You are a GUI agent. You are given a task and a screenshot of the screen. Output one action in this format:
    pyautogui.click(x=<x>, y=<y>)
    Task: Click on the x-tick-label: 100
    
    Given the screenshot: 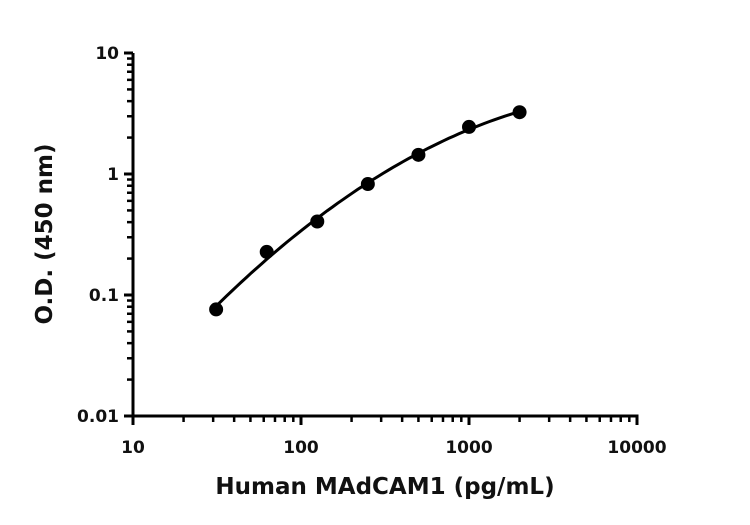 What is the action you would take?
    pyautogui.click(x=301, y=448)
    